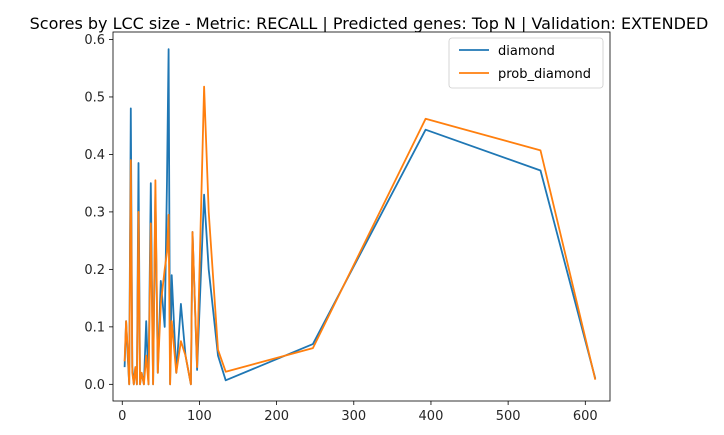 This screenshot has width=724, height=435. I want to click on x-tick-label: 100, so click(199, 416).